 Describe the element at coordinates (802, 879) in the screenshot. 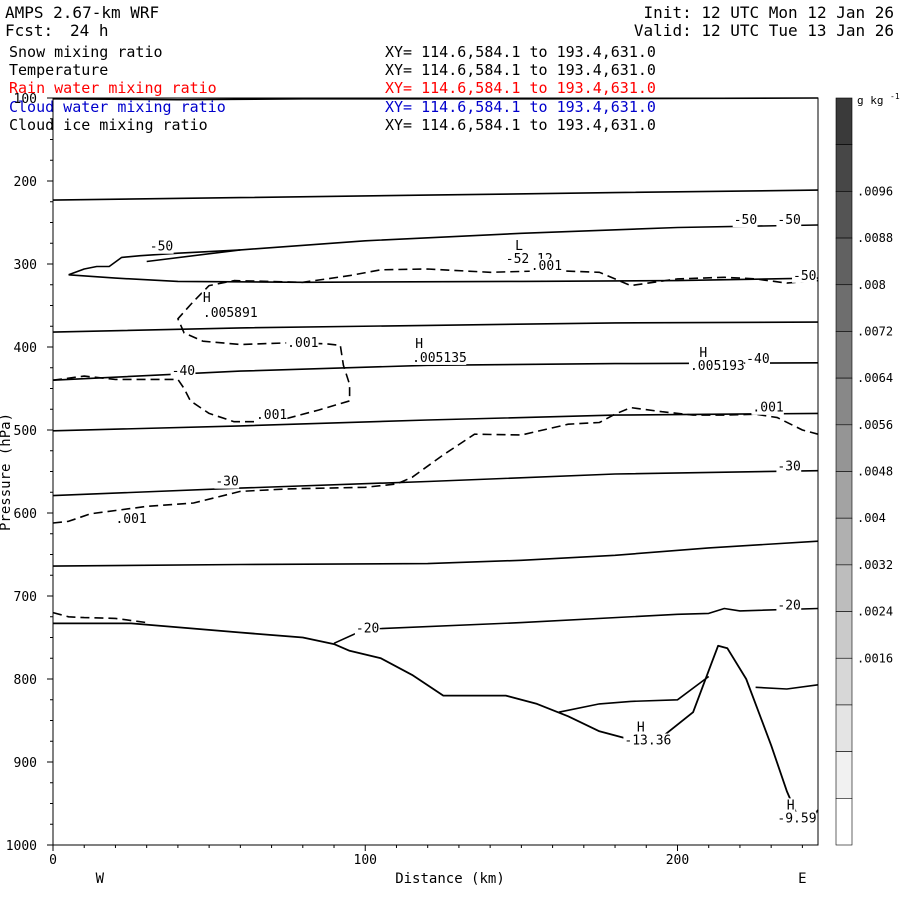

I see `east-label: E` at that location.